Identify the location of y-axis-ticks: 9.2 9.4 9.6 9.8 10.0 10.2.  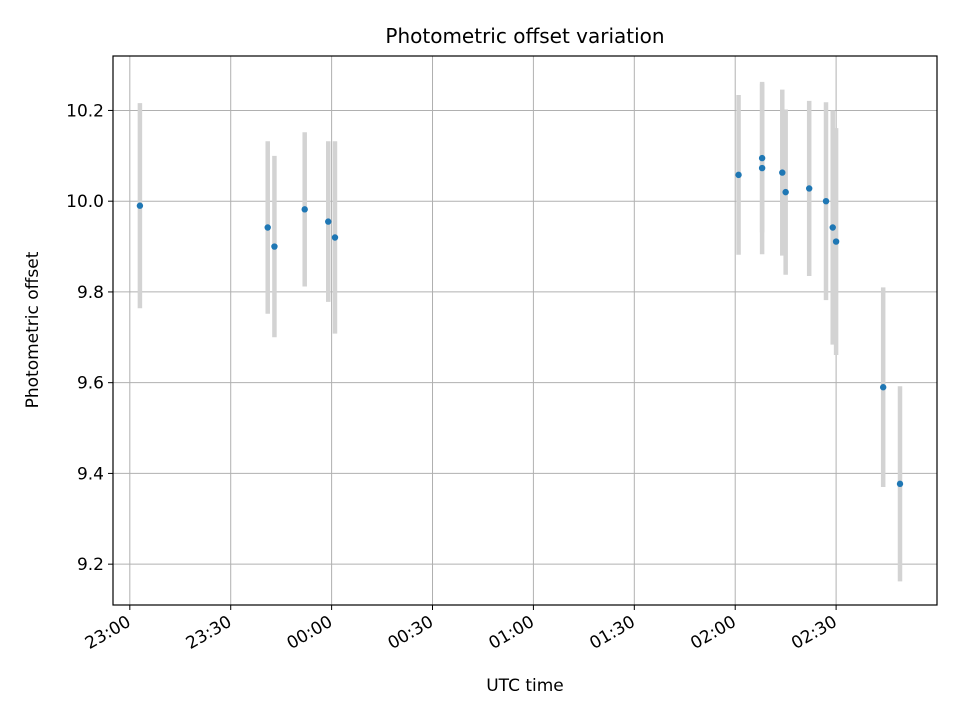
(89, 338).